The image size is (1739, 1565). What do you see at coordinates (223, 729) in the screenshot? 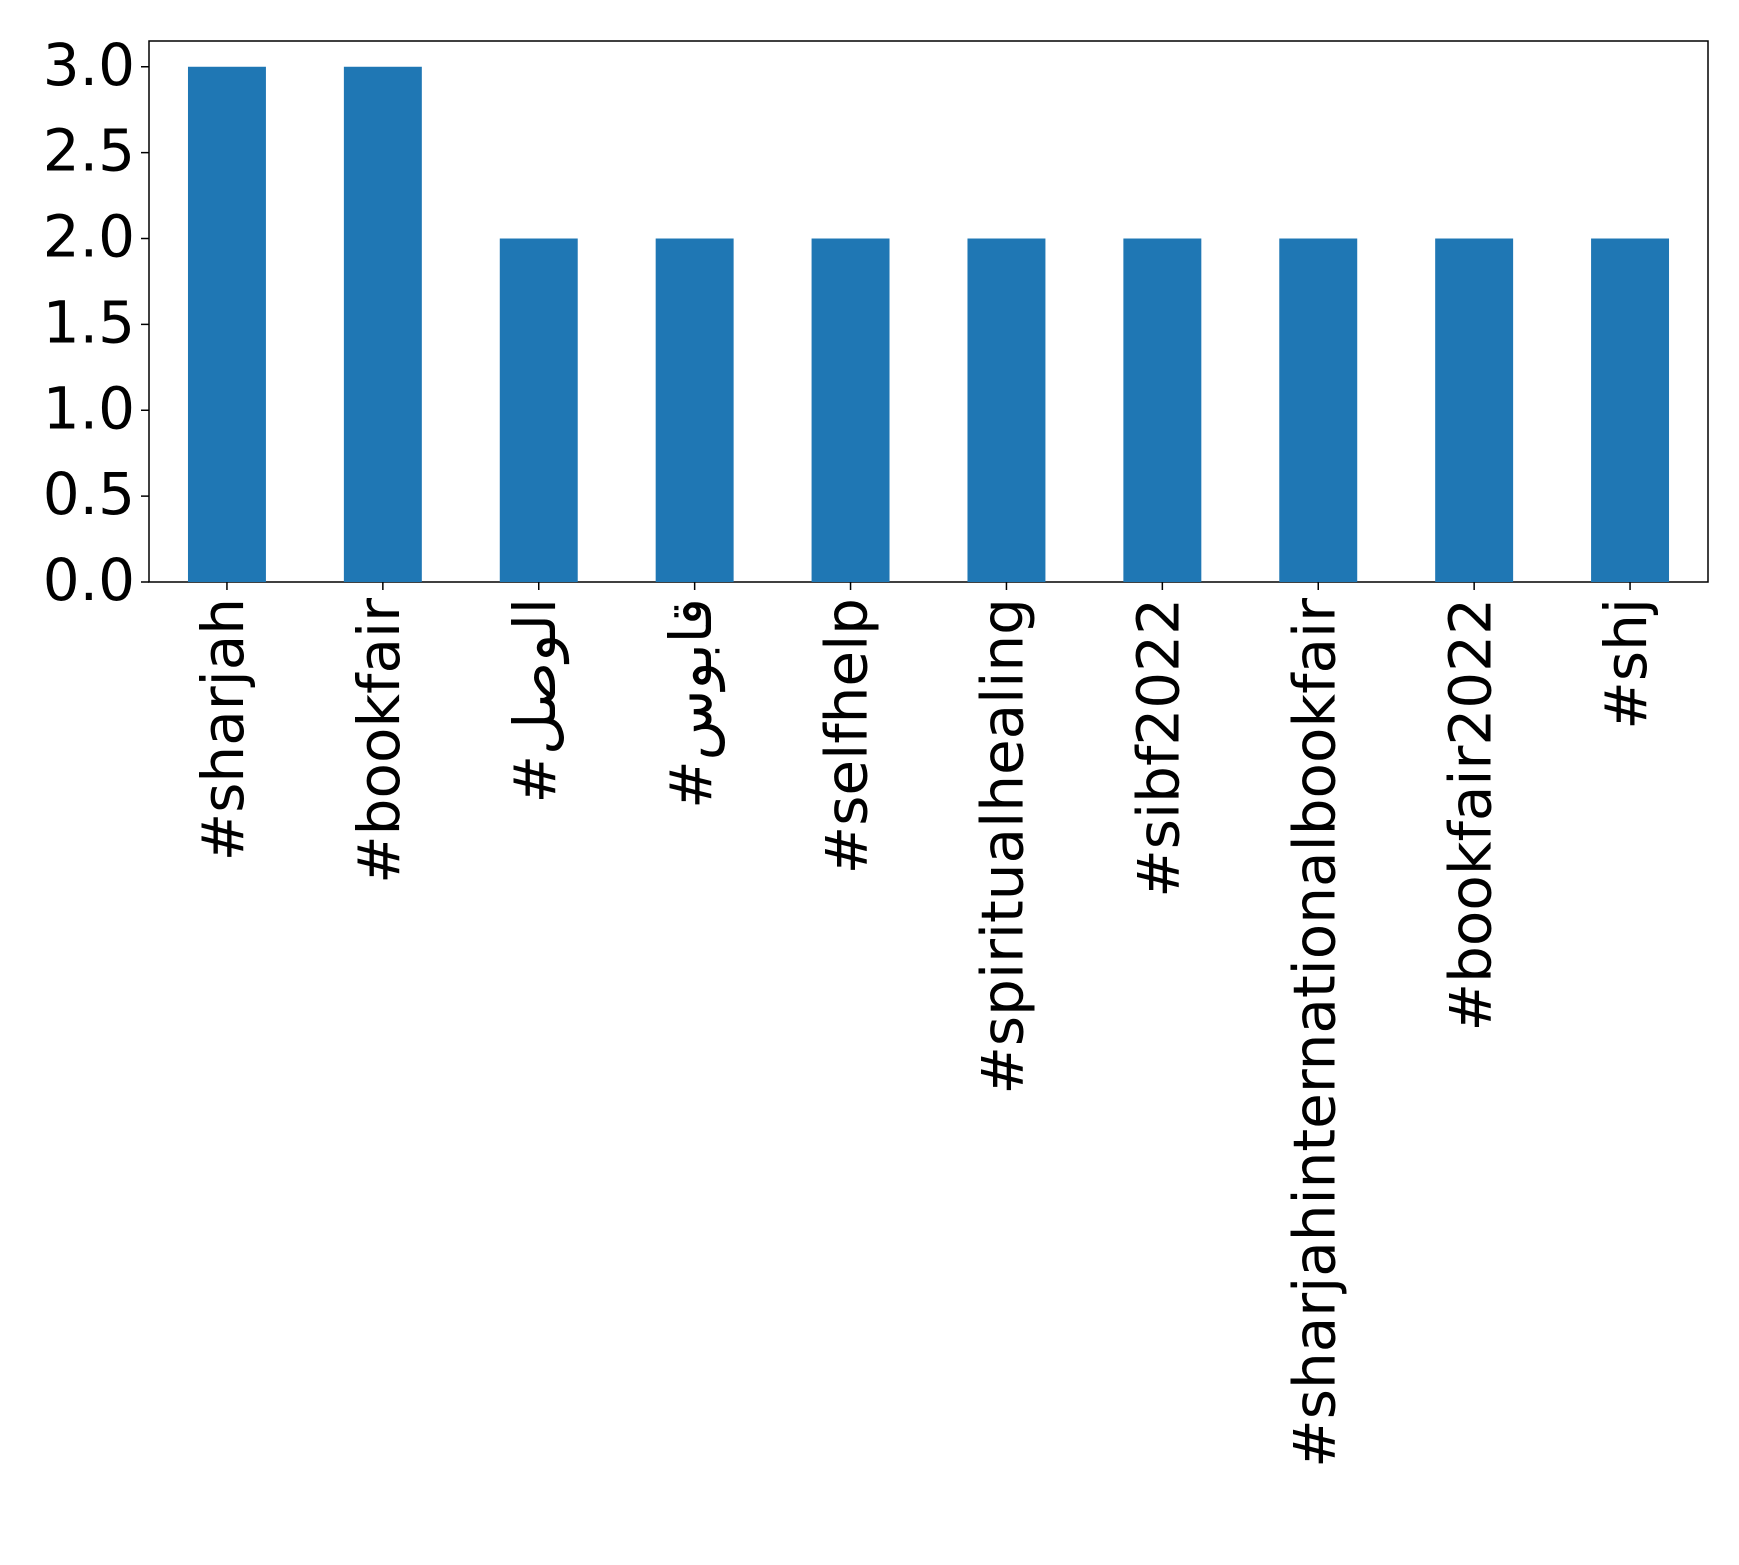
I see `x-tick-label: #sharjah` at bounding box center [223, 729].